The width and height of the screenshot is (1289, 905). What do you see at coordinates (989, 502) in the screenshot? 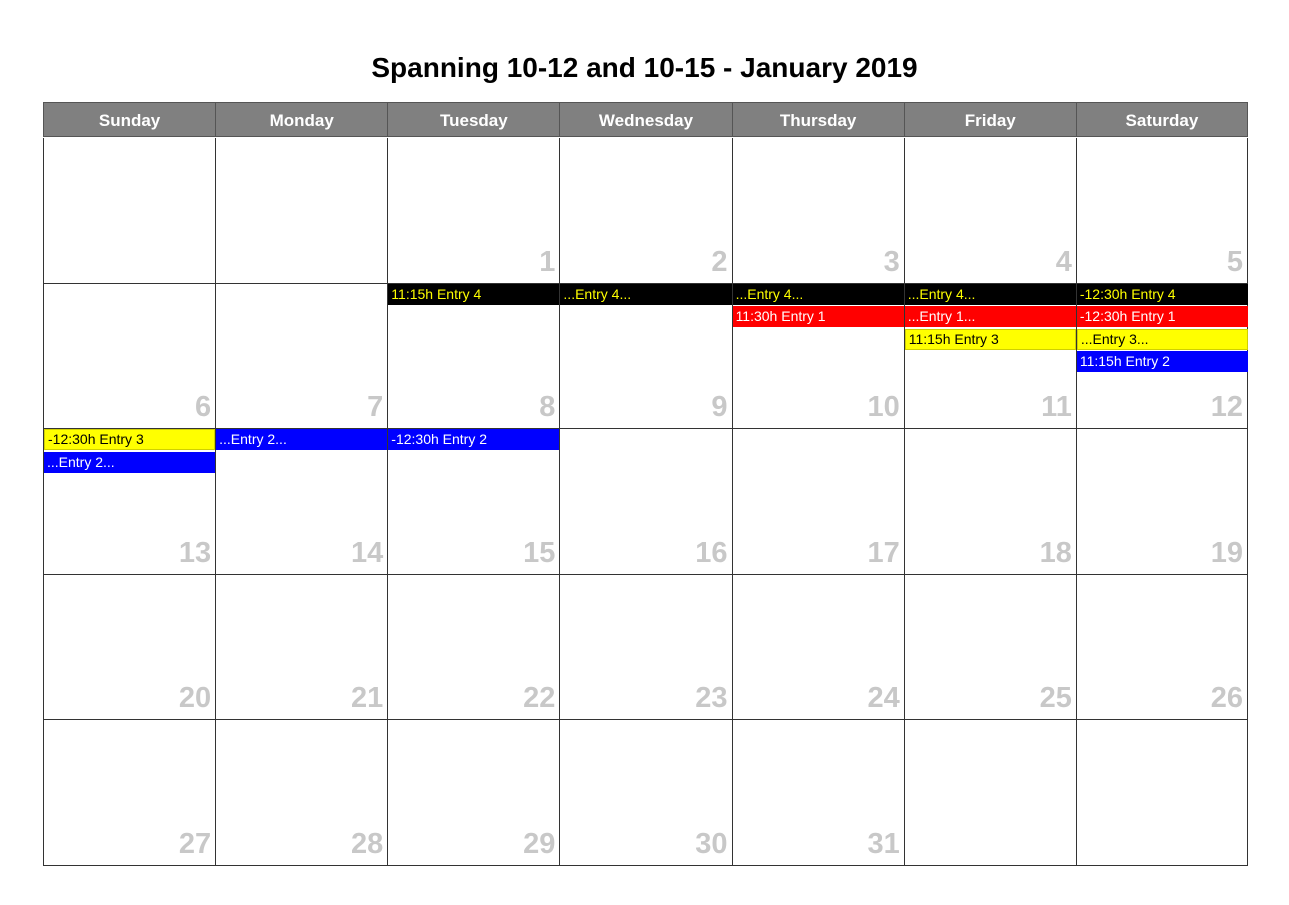
I see `day-cell-18: 18` at bounding box center [989, 502].